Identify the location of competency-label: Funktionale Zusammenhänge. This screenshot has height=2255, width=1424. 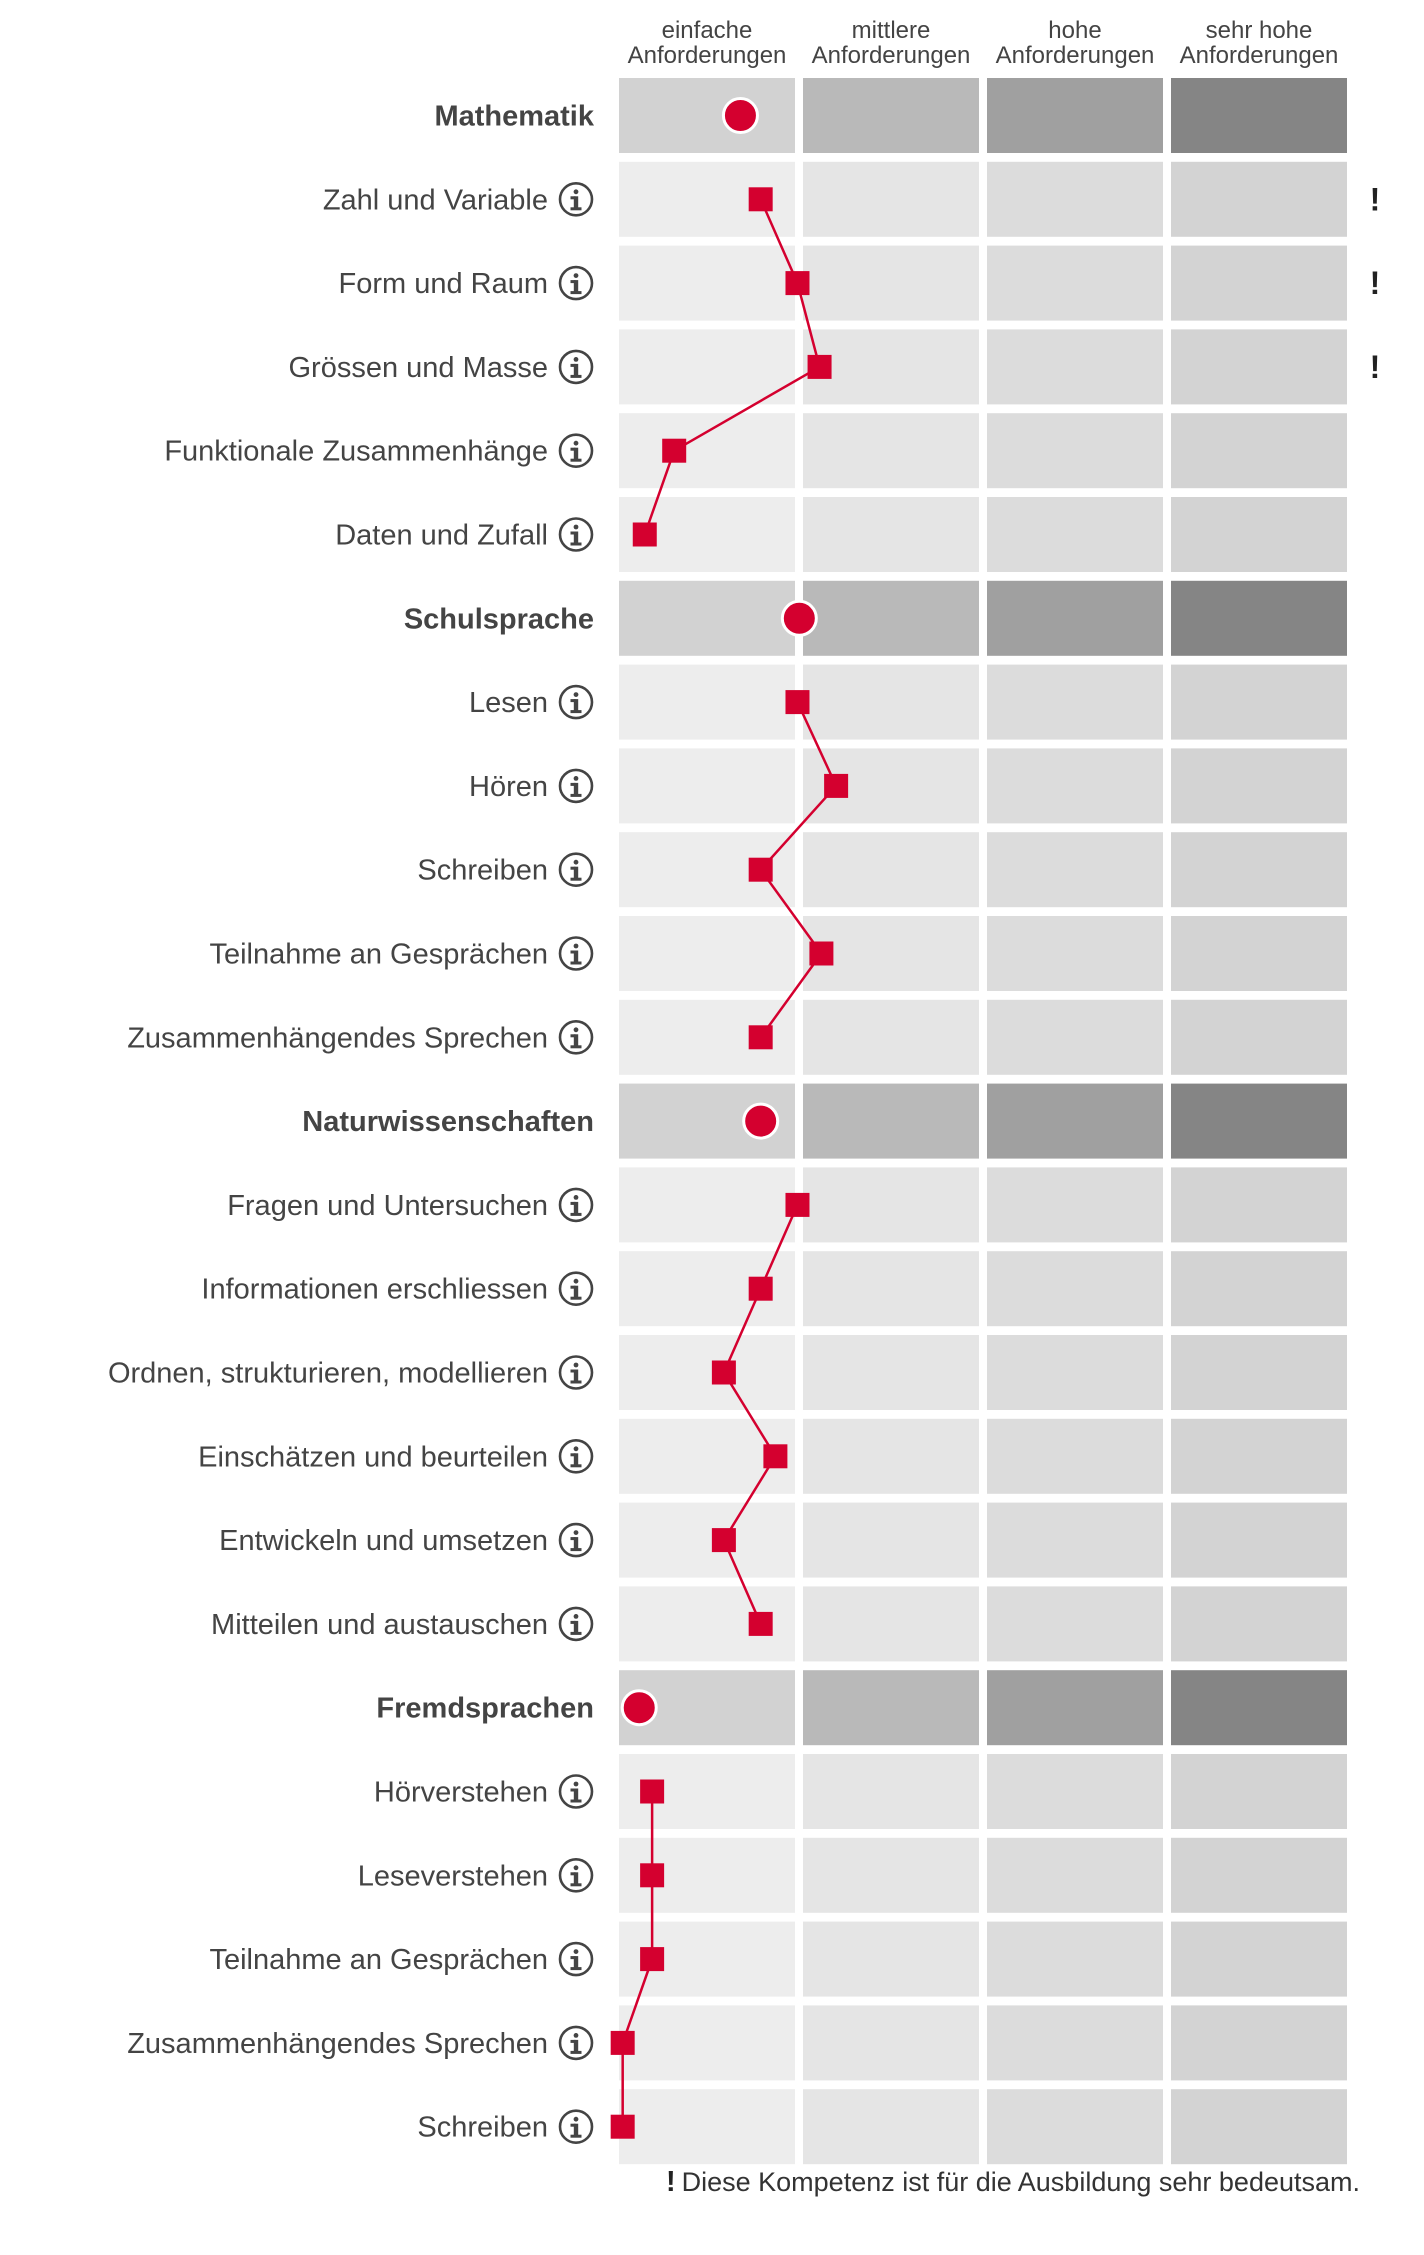
(356, 452).